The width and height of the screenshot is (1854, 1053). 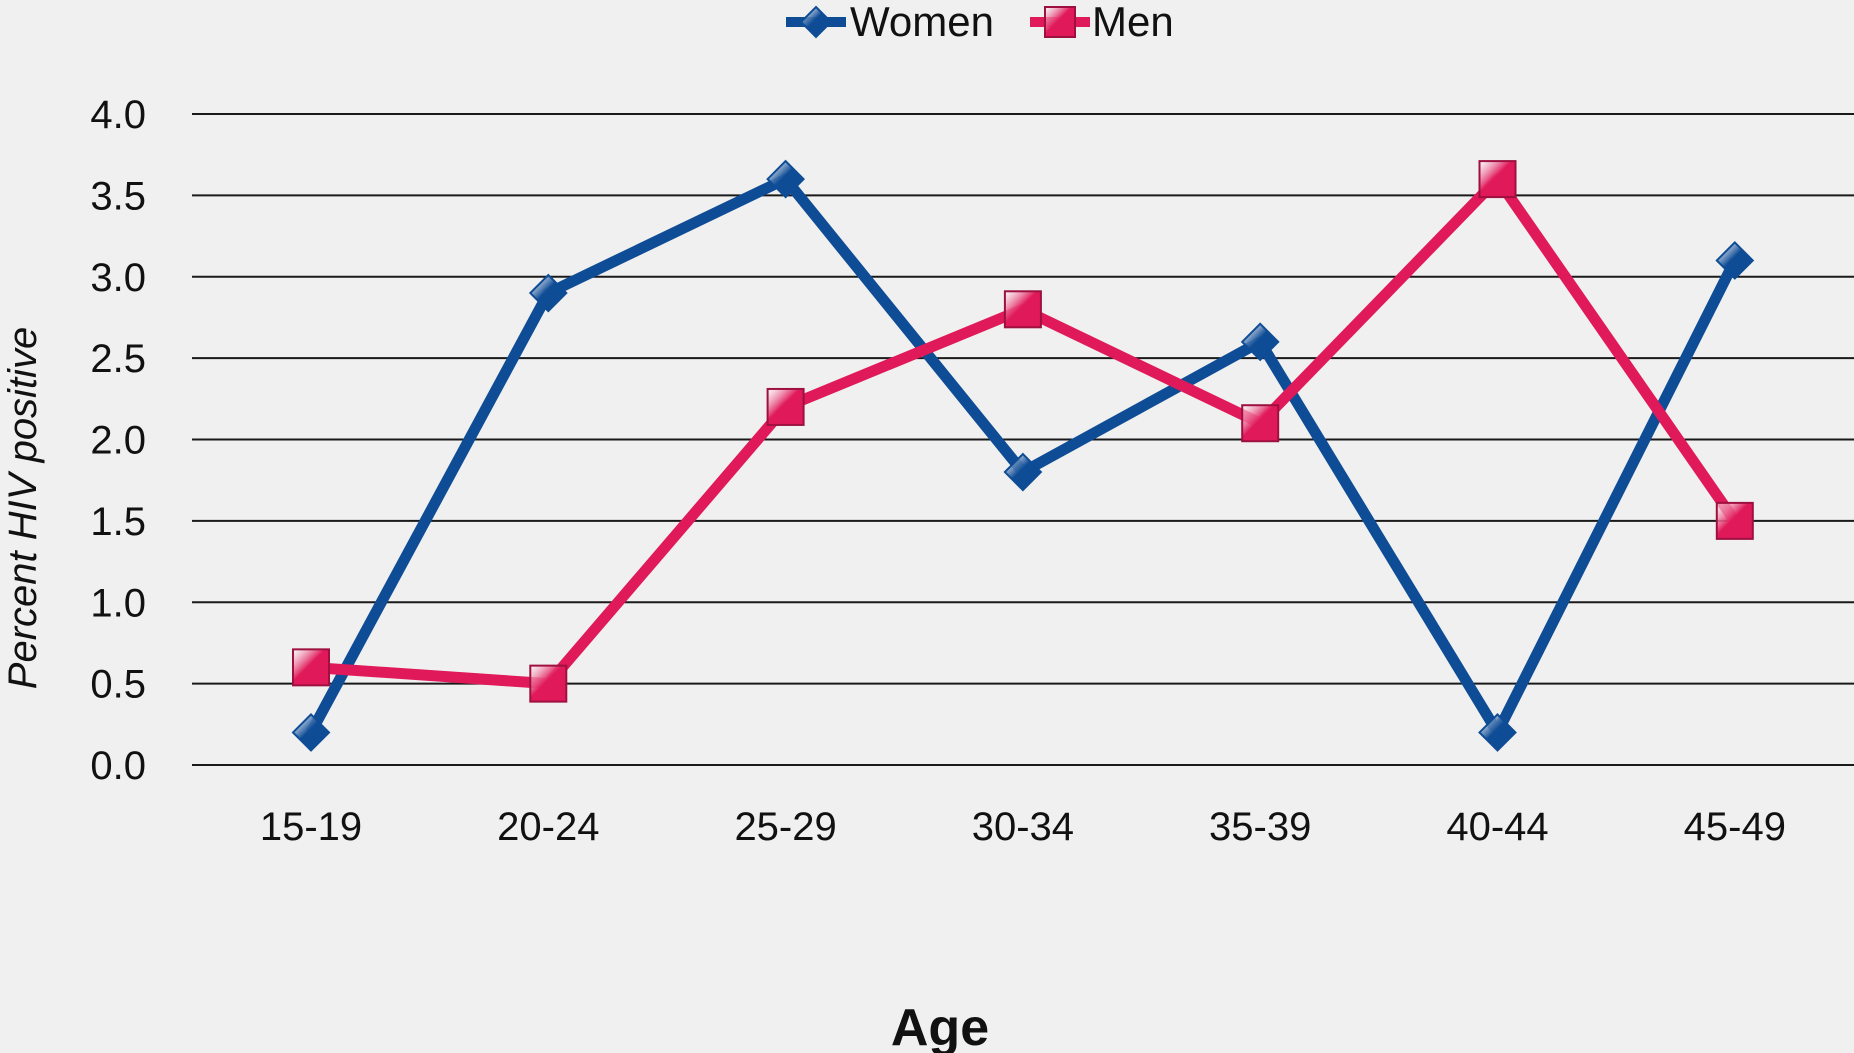 What do you see at coordinates (118, 196) in the screenshot?
I see `y-tick-label: 3.5` at bounding box center [118, 196].